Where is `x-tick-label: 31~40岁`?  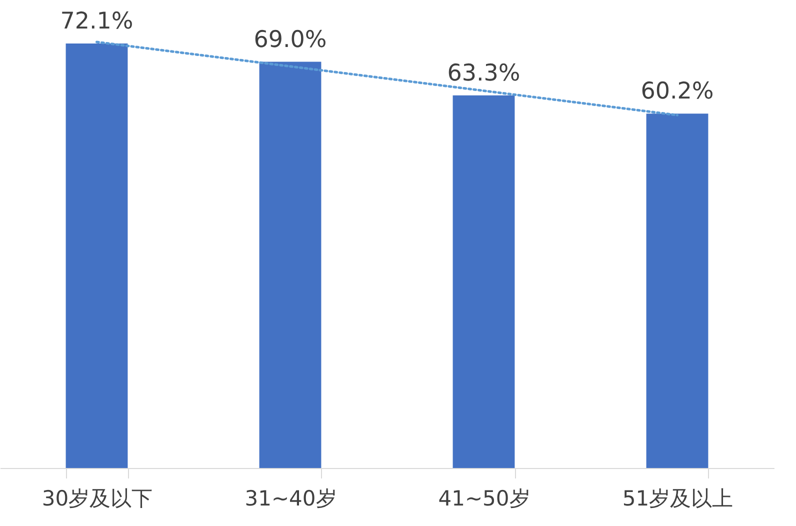 x-tick-label: 31~40岁 is located at coordinates (290, 498).